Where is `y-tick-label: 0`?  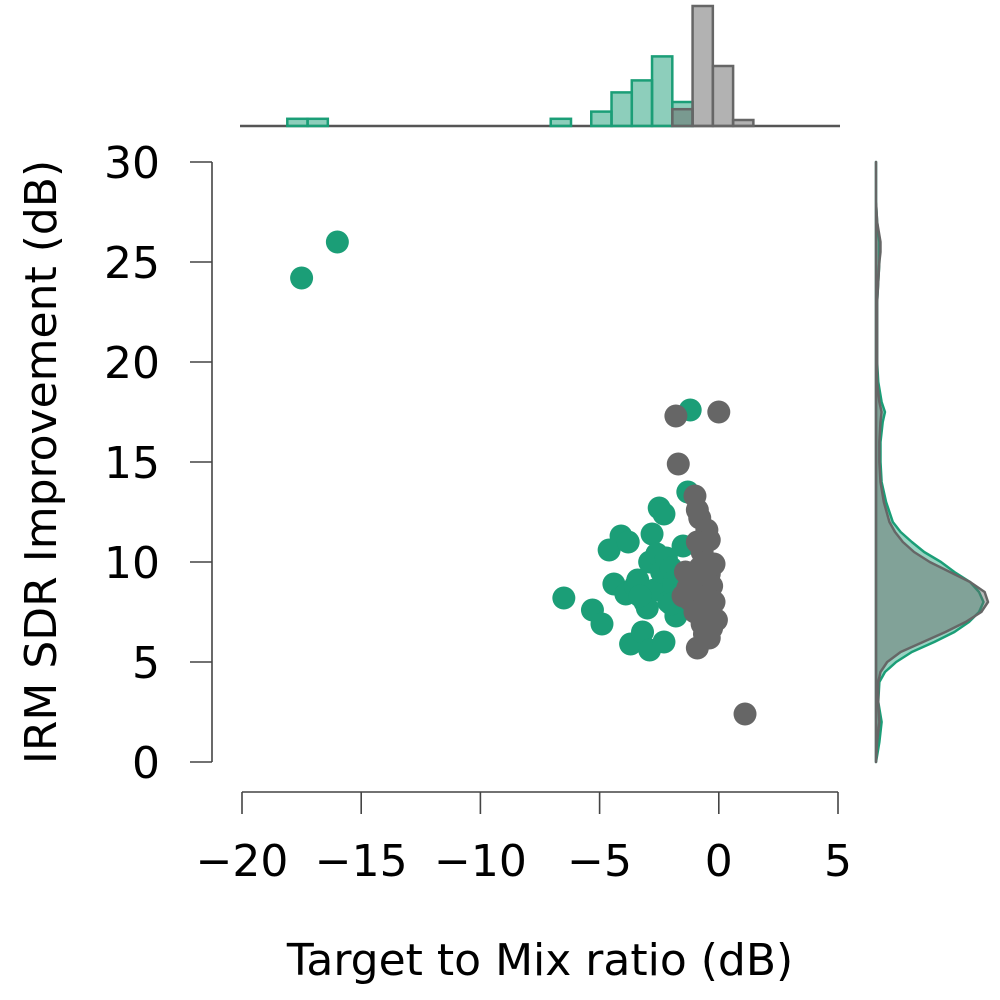
y-tick-label: 0 is located at coordinates (146, 763).